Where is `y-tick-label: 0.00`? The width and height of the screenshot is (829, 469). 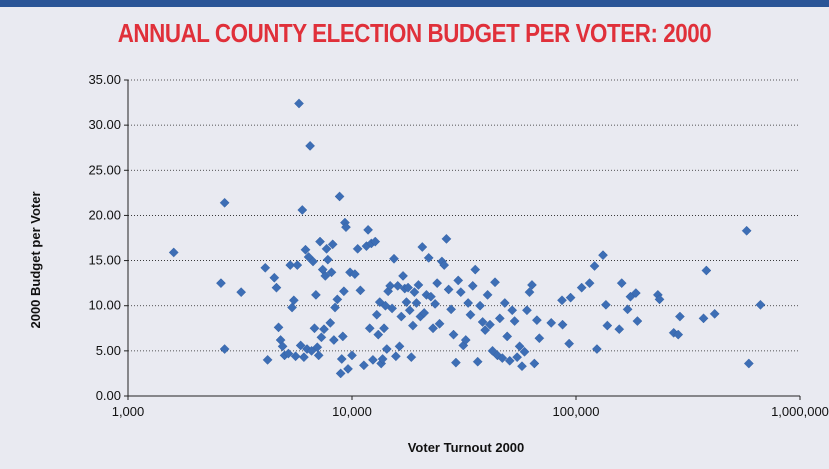
y-tick-label: 0.00 is located at coordinates (108, 395).